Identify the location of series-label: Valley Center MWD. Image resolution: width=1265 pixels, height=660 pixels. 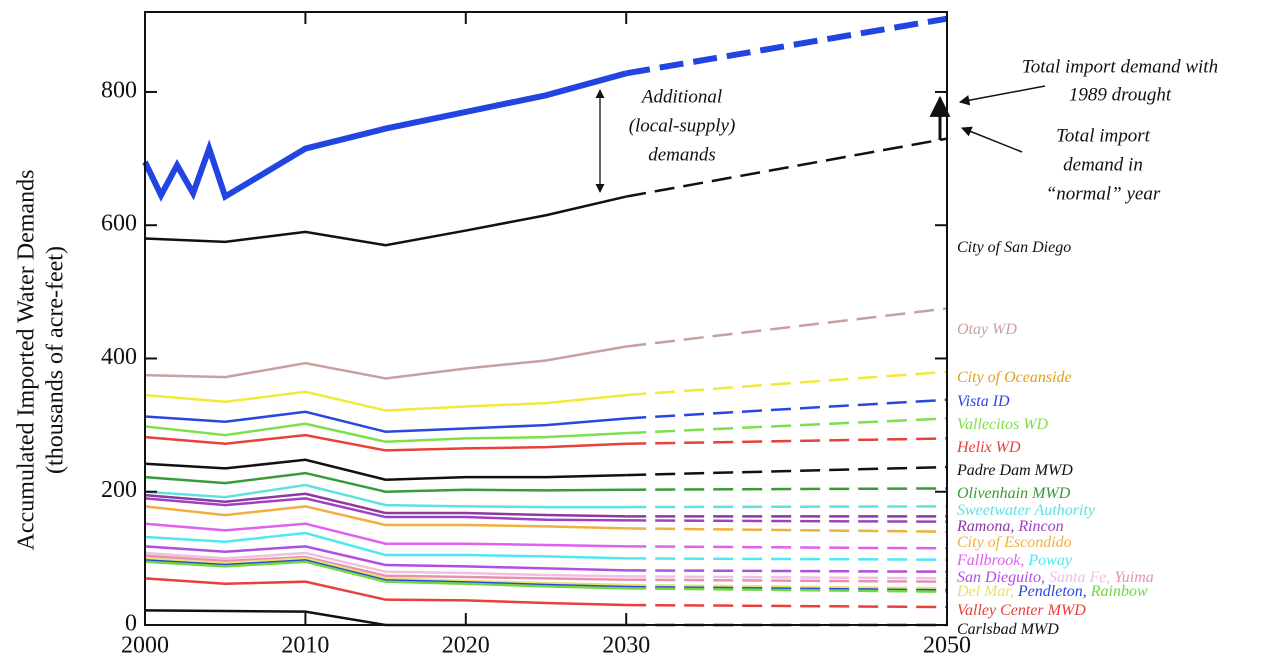
(1021, 610).